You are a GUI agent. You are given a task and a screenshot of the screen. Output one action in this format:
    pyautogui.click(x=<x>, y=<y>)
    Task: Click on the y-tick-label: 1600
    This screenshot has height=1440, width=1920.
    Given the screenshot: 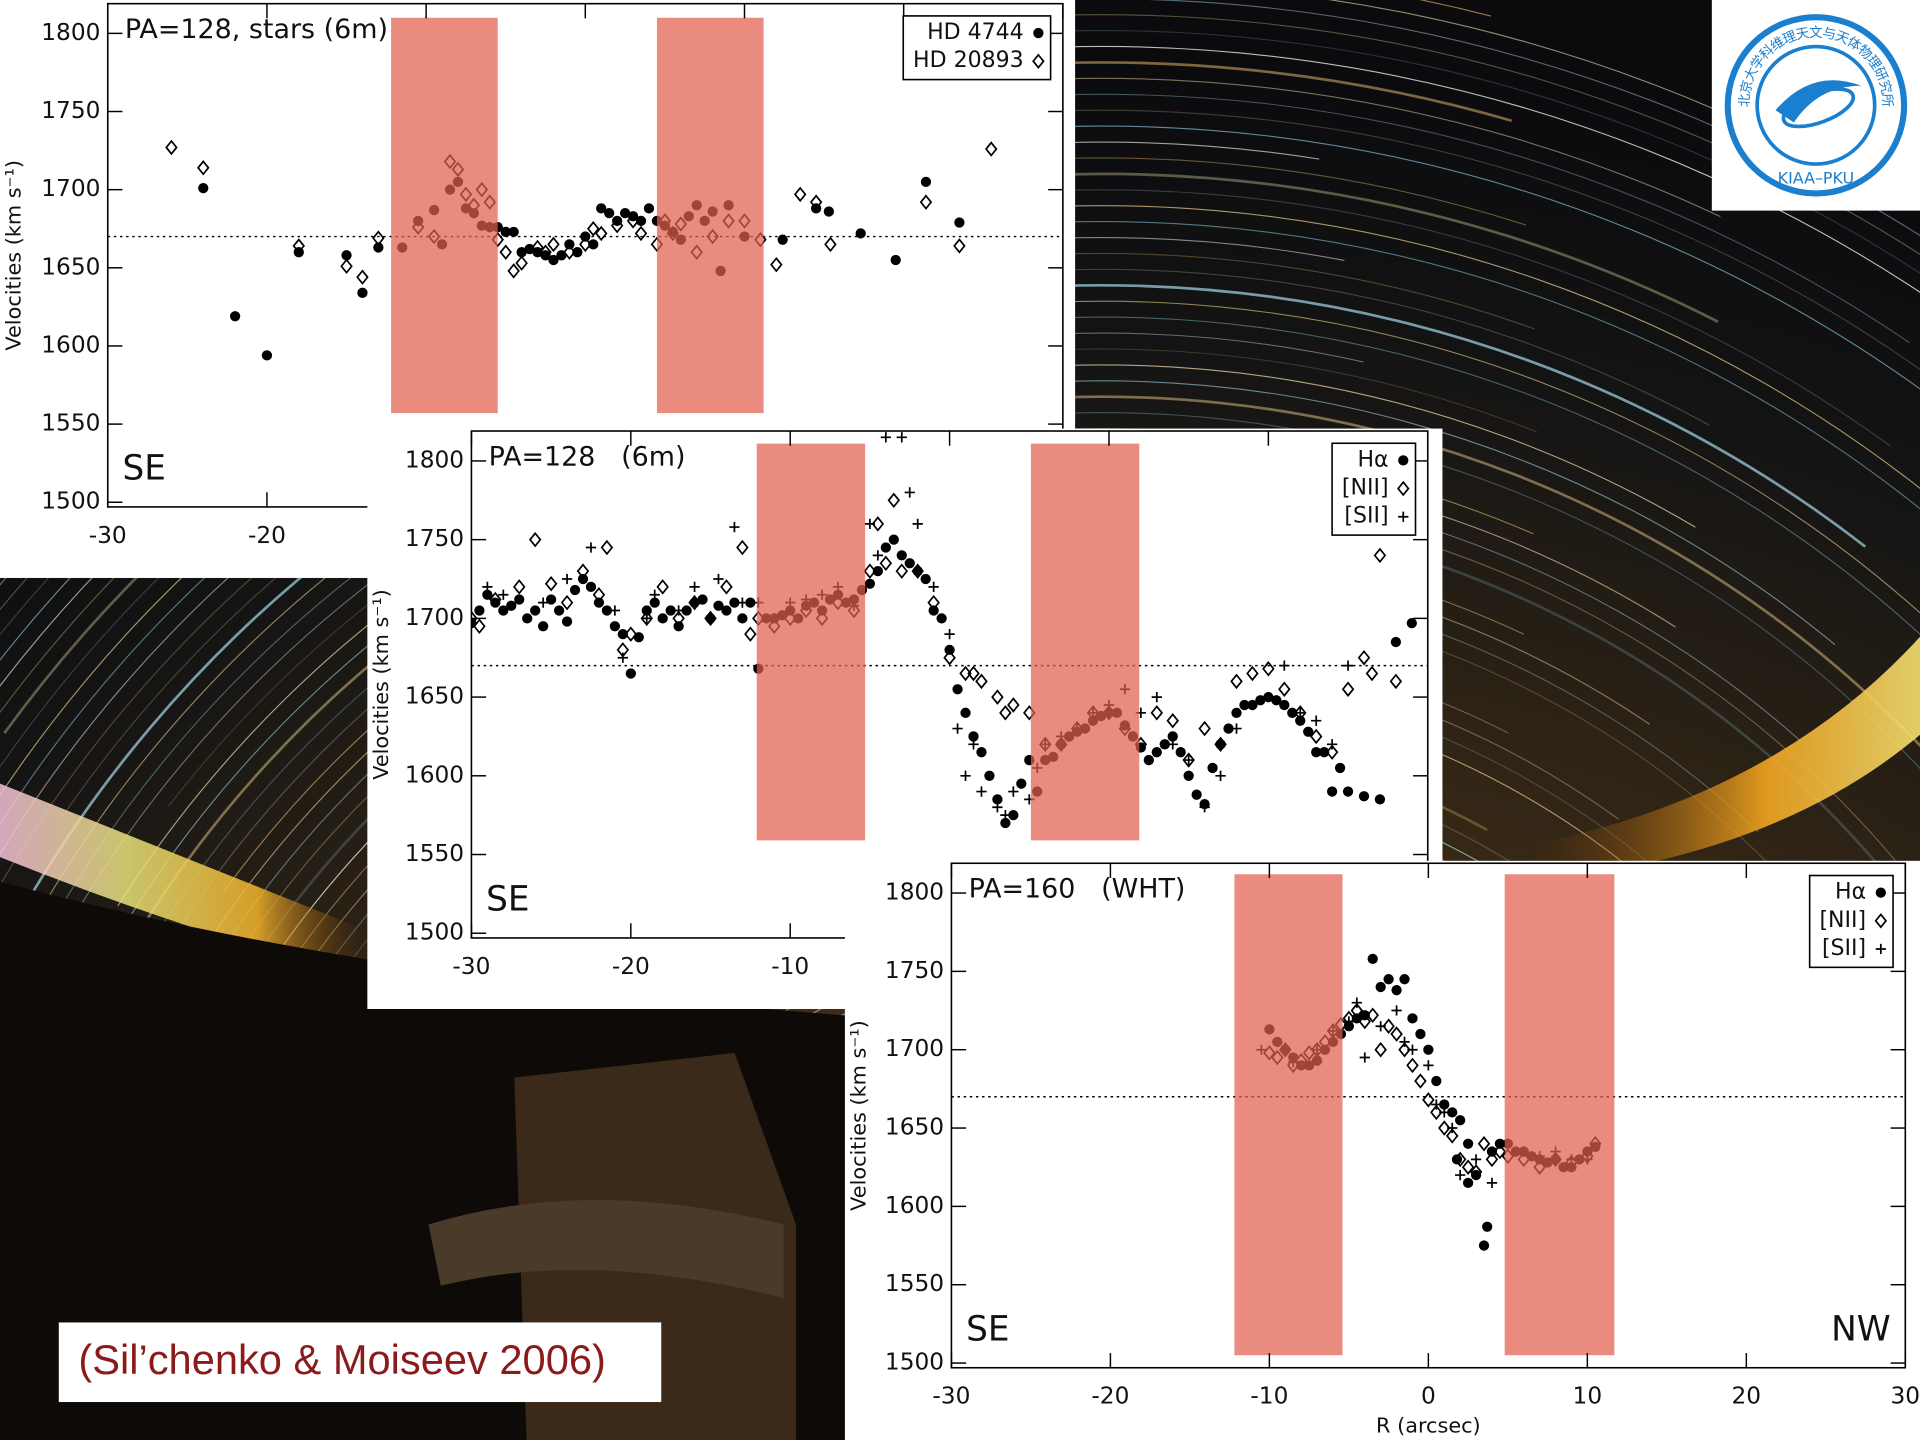 What is the action you would take?
    pyautogui.click(x=70, y=344)
    